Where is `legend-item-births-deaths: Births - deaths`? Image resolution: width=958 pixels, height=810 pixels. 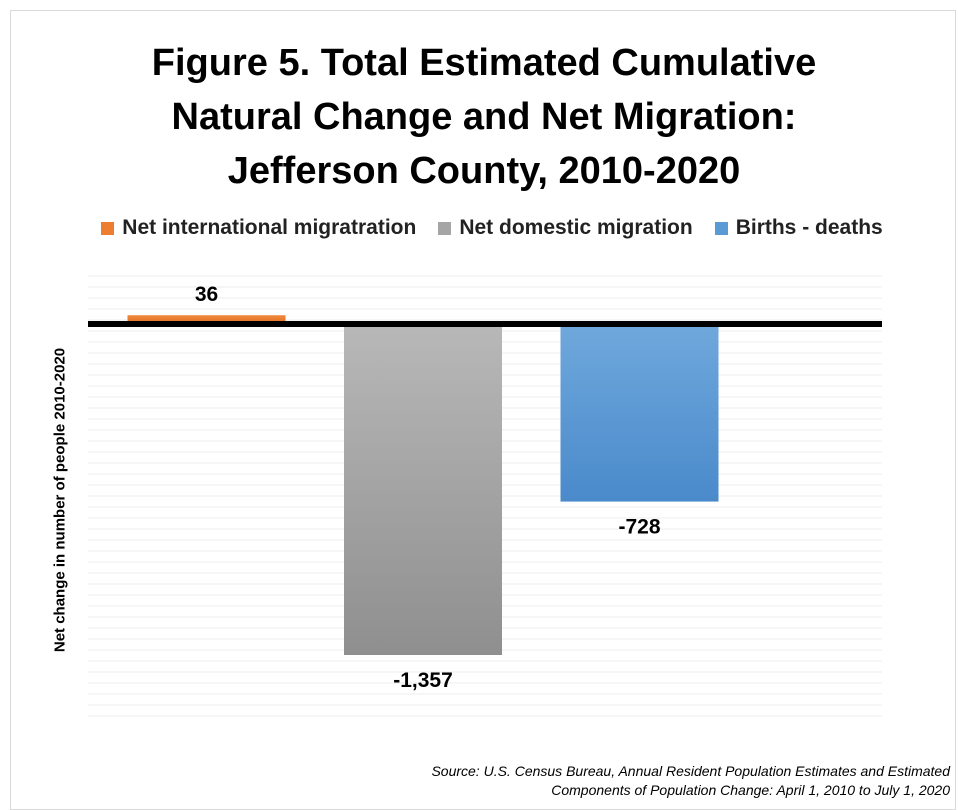
legend-item-births-deaths: Births - deaths is located at coordinates (798, 228).